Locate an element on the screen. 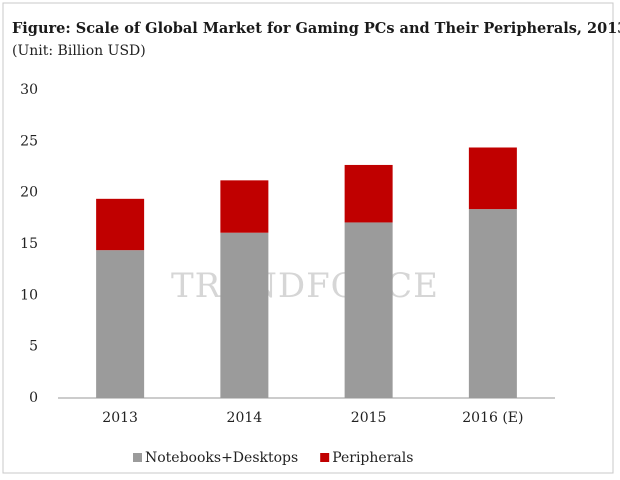 The image size is (620, 480). y-tick-label: 0 is located at coordinates (33, 398).